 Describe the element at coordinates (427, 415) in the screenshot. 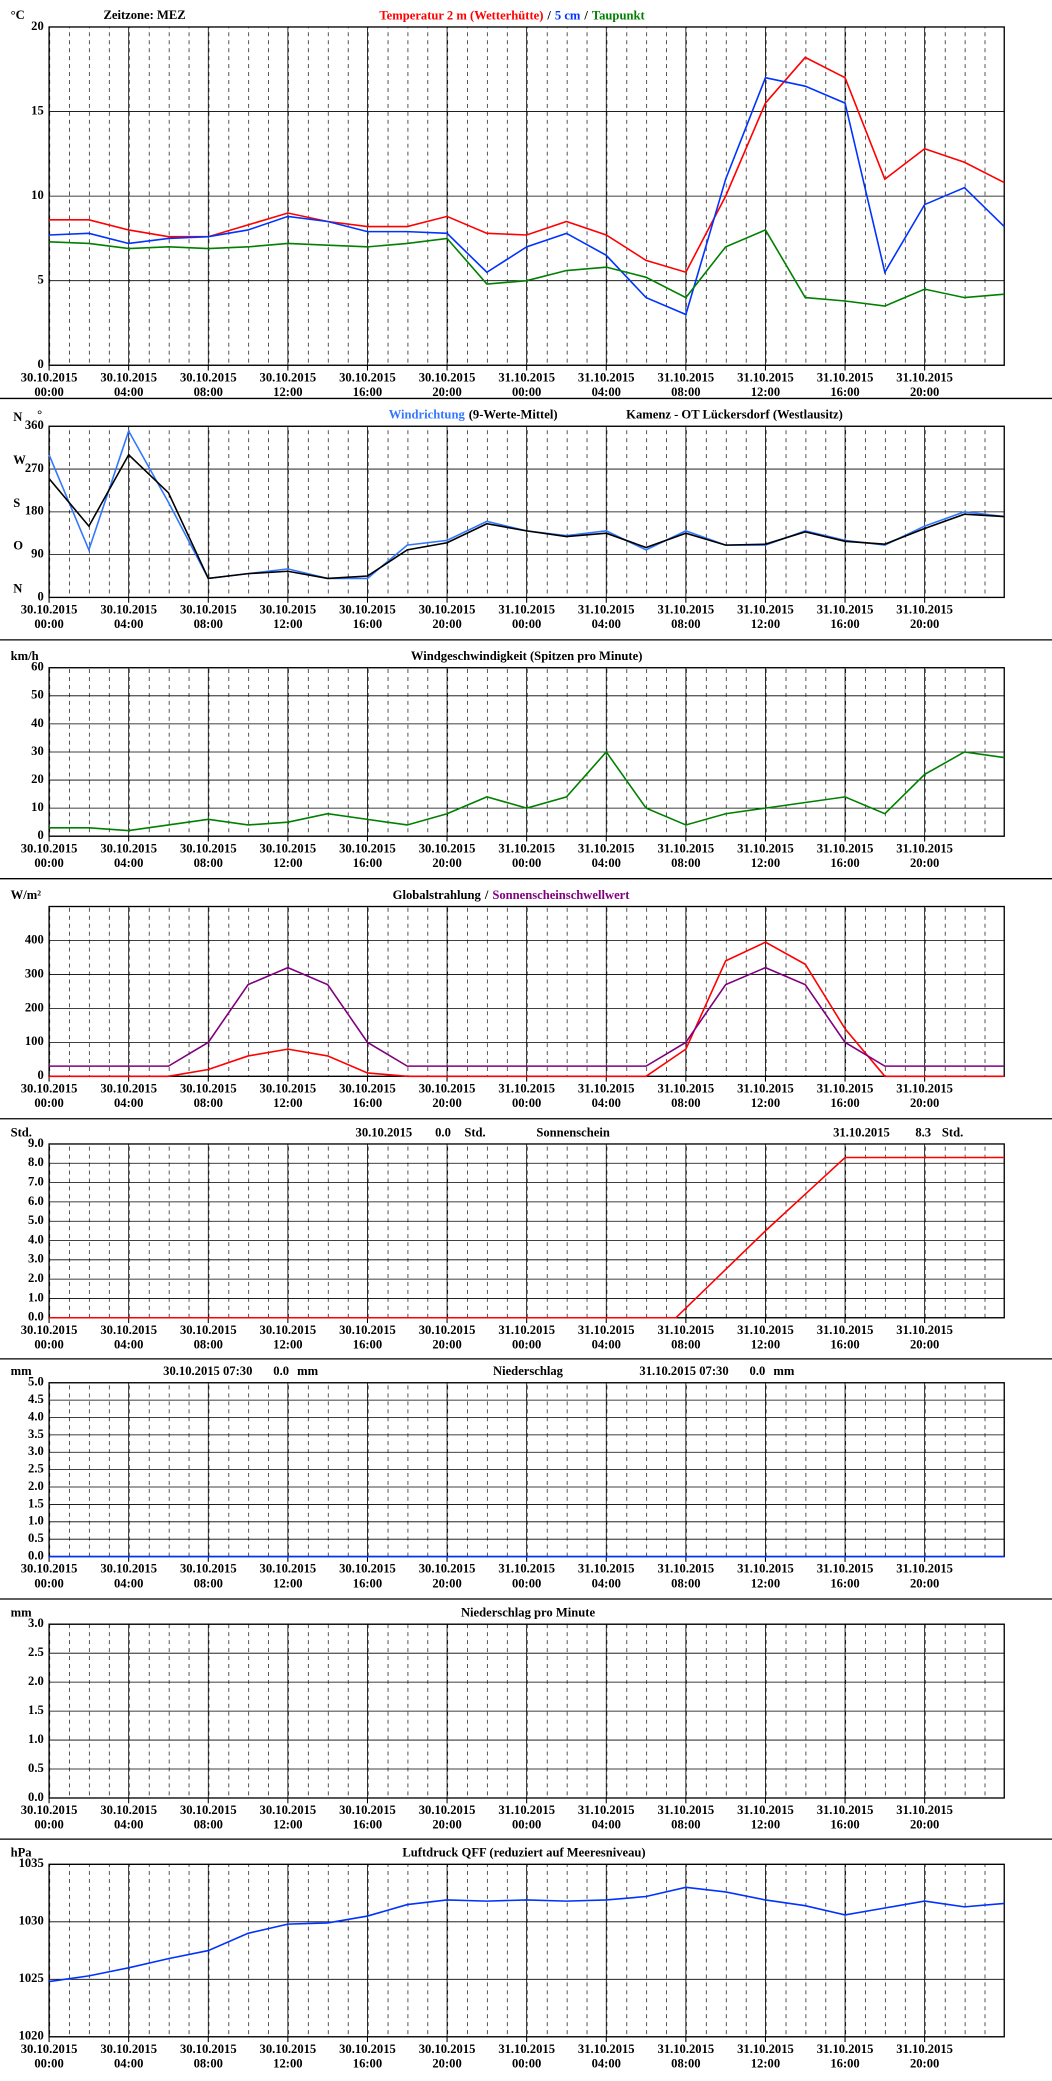

I see `legend-entry: Windrichtung` at that location.